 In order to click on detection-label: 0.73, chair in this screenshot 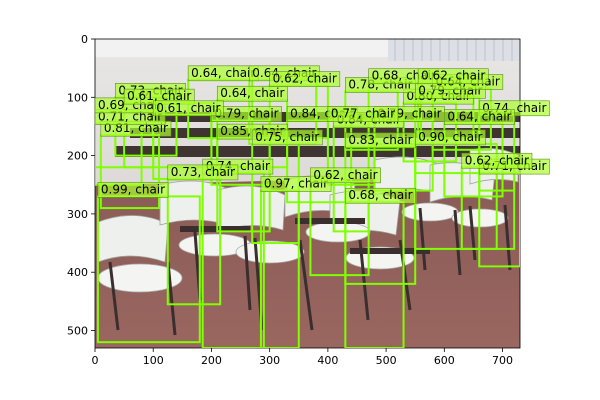, I will do `click(203, 172)`.